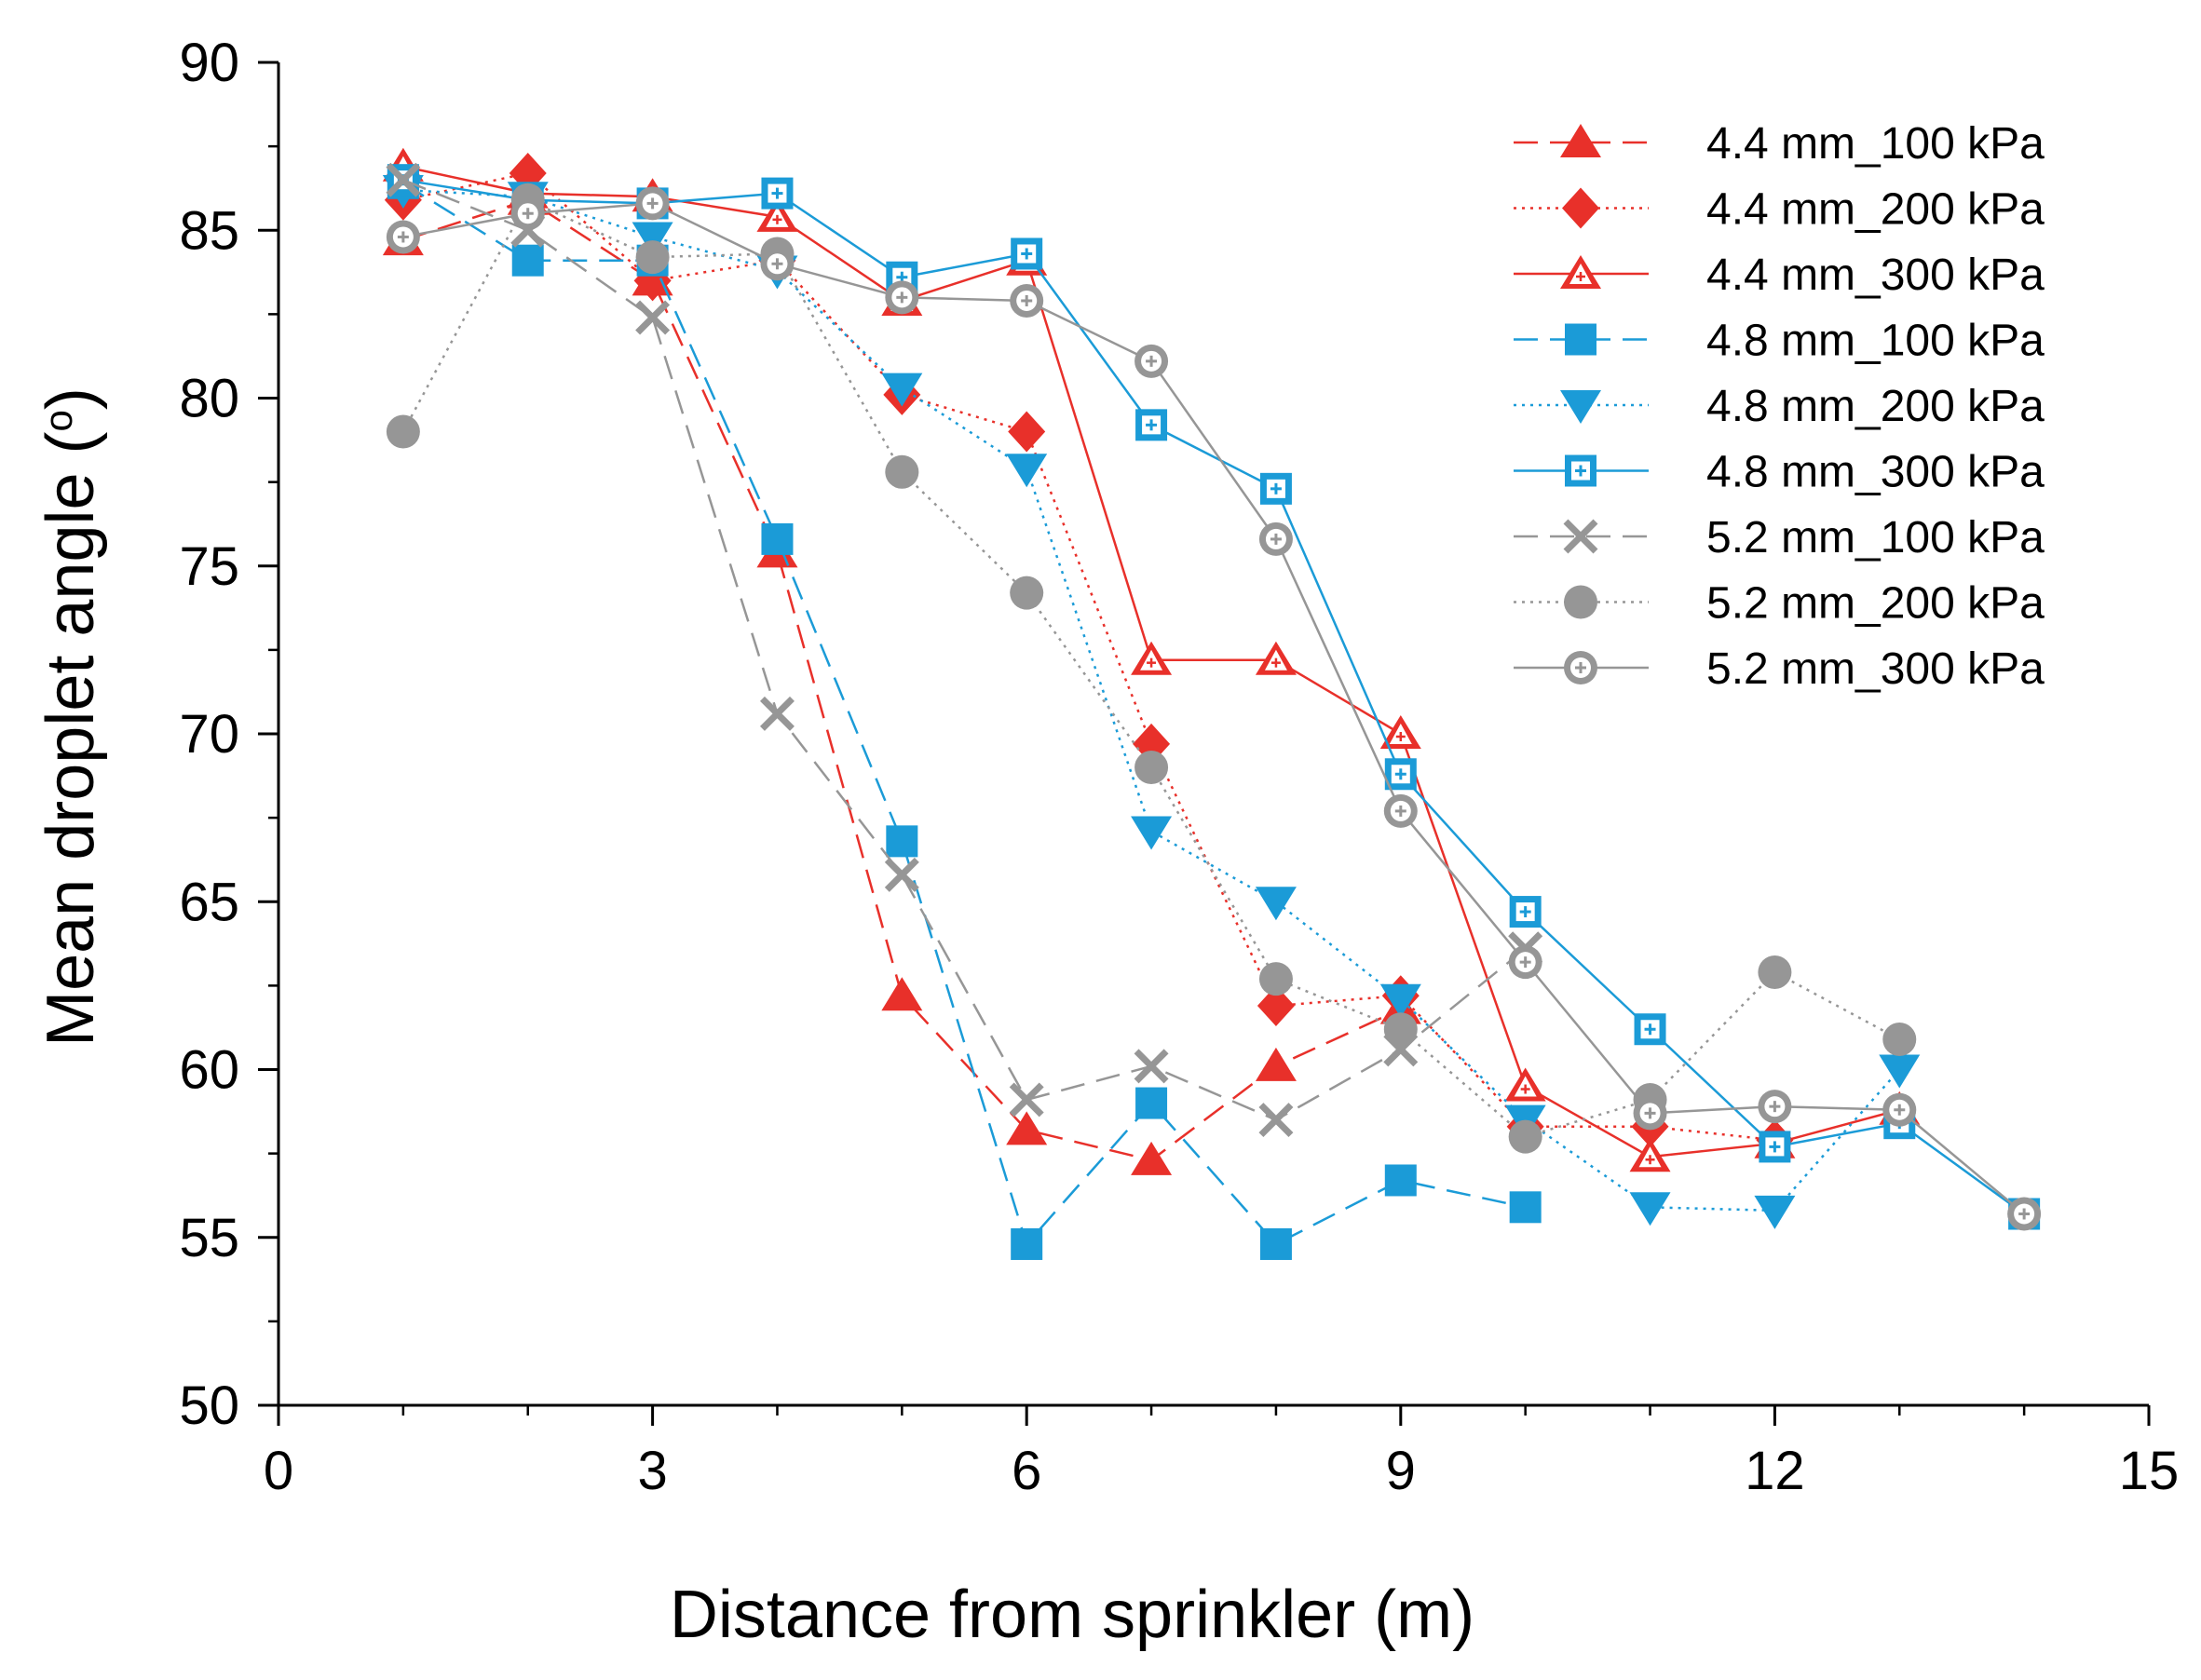  What do you see at coordinates (209, 734) in the screenshot?
I see `y-tick-label: 70` at bounding box center [209, 734].